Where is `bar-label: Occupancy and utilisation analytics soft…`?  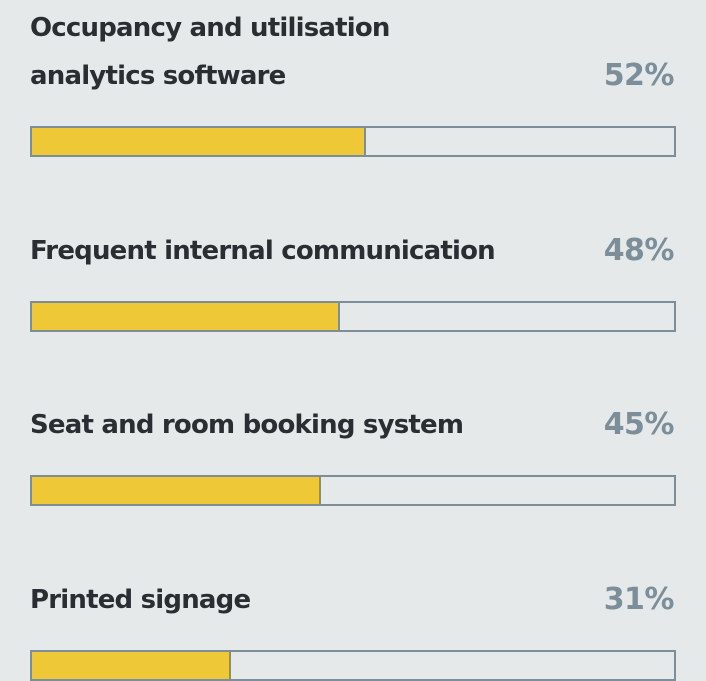 bar-label: Occupancy and utilisation analytics soft… is located at coordinates (210, 52).